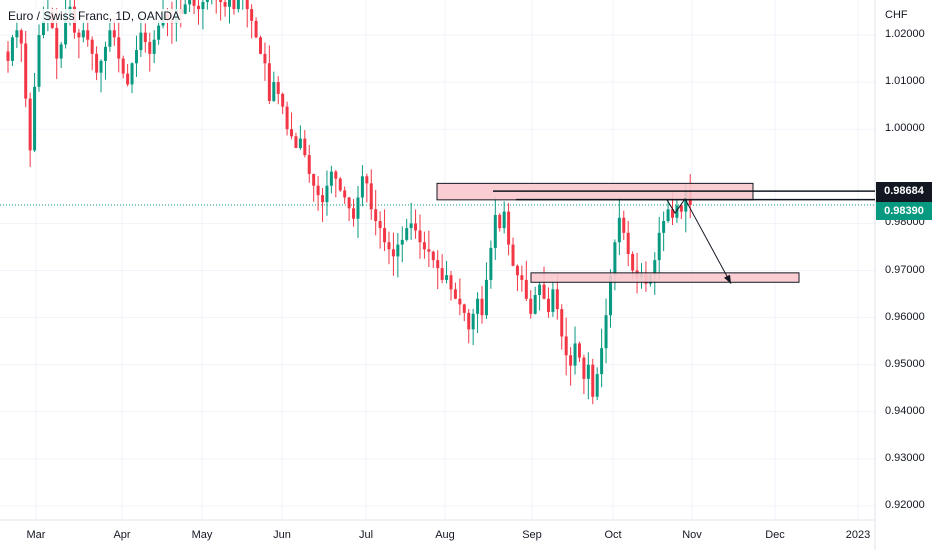 Image resolution: width=932 pixels, height=550 pixels. Describe the element at coordinates (613, 535) in the screenshot. I see `time-tick-label: Oct` at that location.